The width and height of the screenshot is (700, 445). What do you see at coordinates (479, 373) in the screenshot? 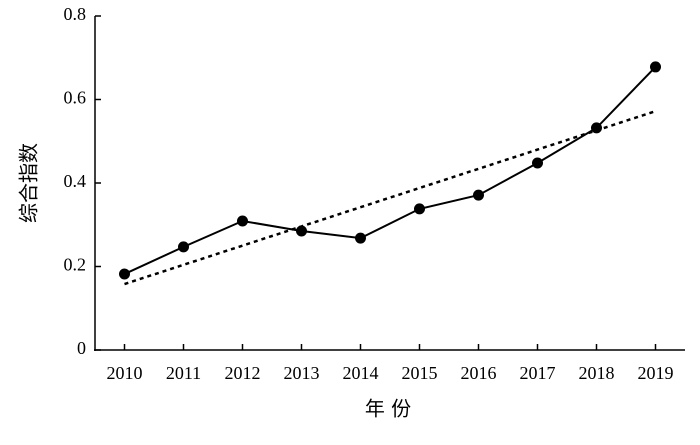
I see `x-tick-label: 2016` at bounding box center [479, 373].